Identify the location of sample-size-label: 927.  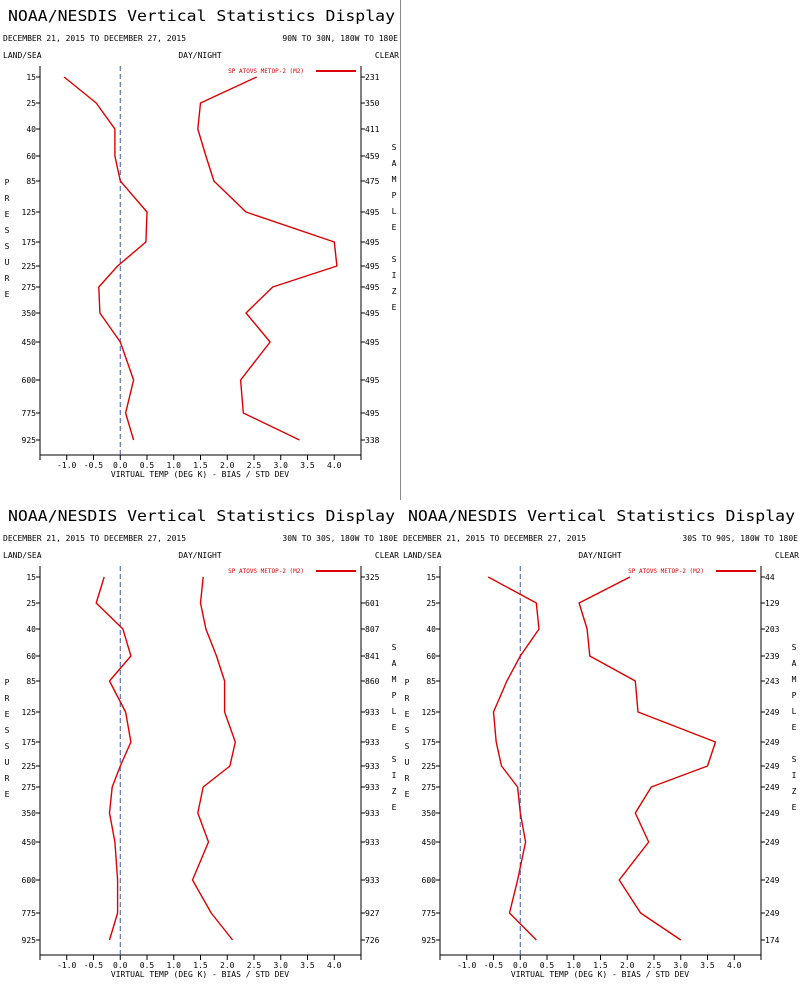
(372, 913).